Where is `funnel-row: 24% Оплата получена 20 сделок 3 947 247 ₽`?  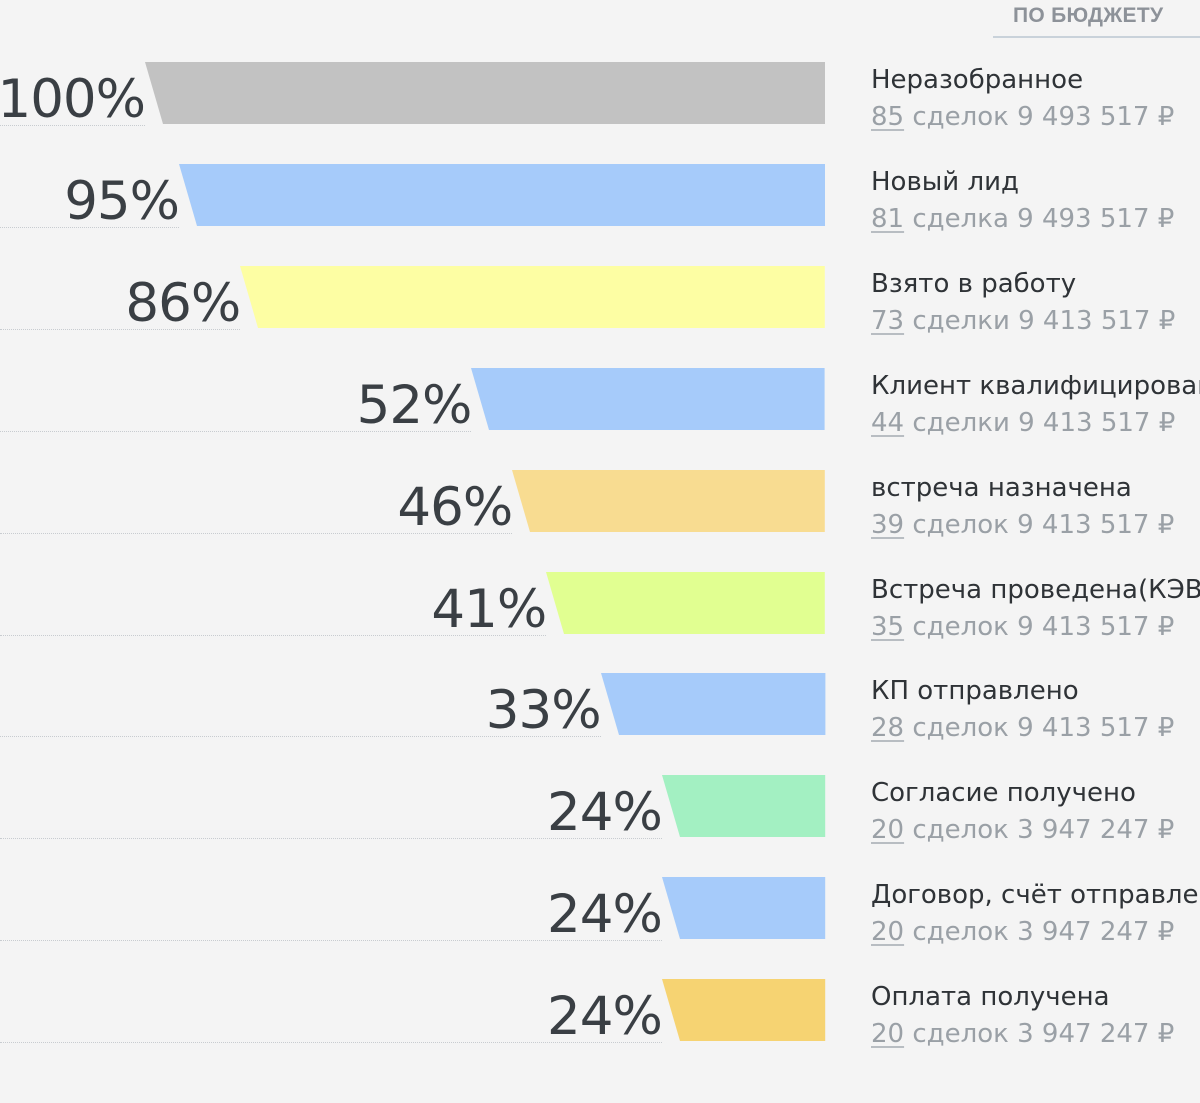 funnel-row: 24% Оплата получена 20 сделок 3 947 247 ₽ is located at coordinates (600, 1014).